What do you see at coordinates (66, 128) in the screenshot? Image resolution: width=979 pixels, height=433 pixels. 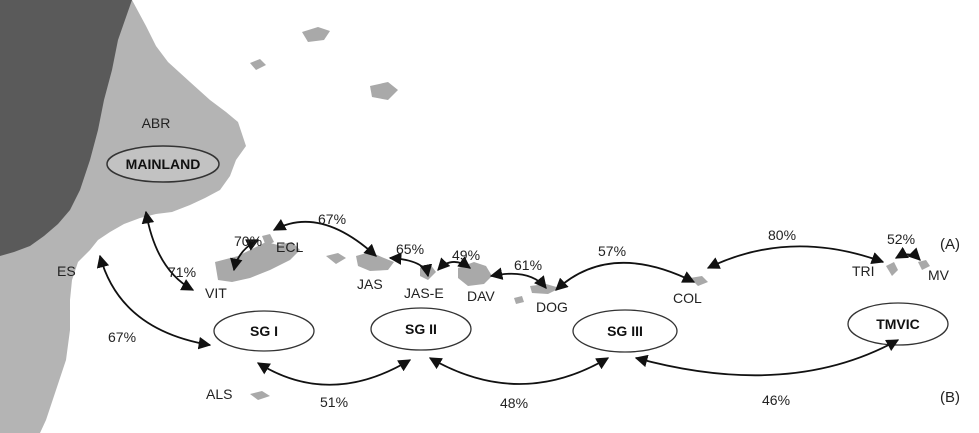 I see `dark-region` at bounding box center [66, 128].